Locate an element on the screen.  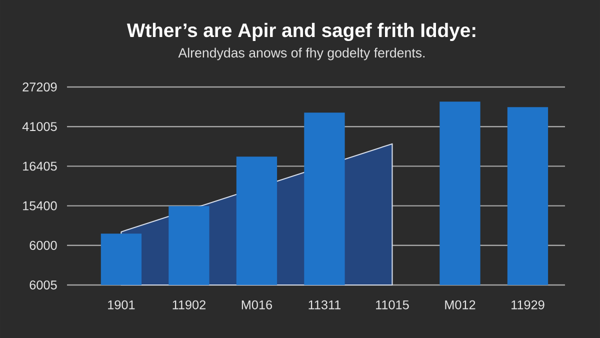
x-tick-label: 11929 is located at coordinates (528, 305).